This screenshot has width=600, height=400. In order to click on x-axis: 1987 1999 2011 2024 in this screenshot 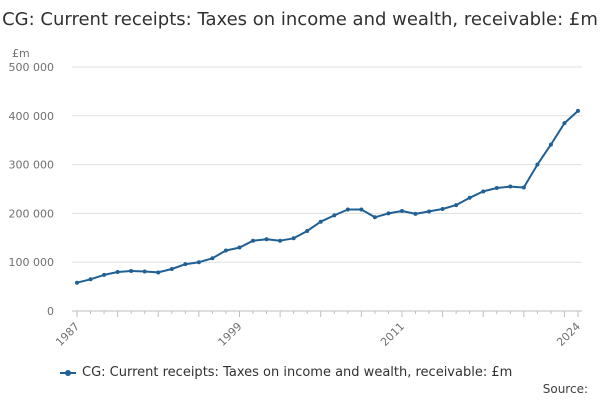, I will do `click(318, 329)`.